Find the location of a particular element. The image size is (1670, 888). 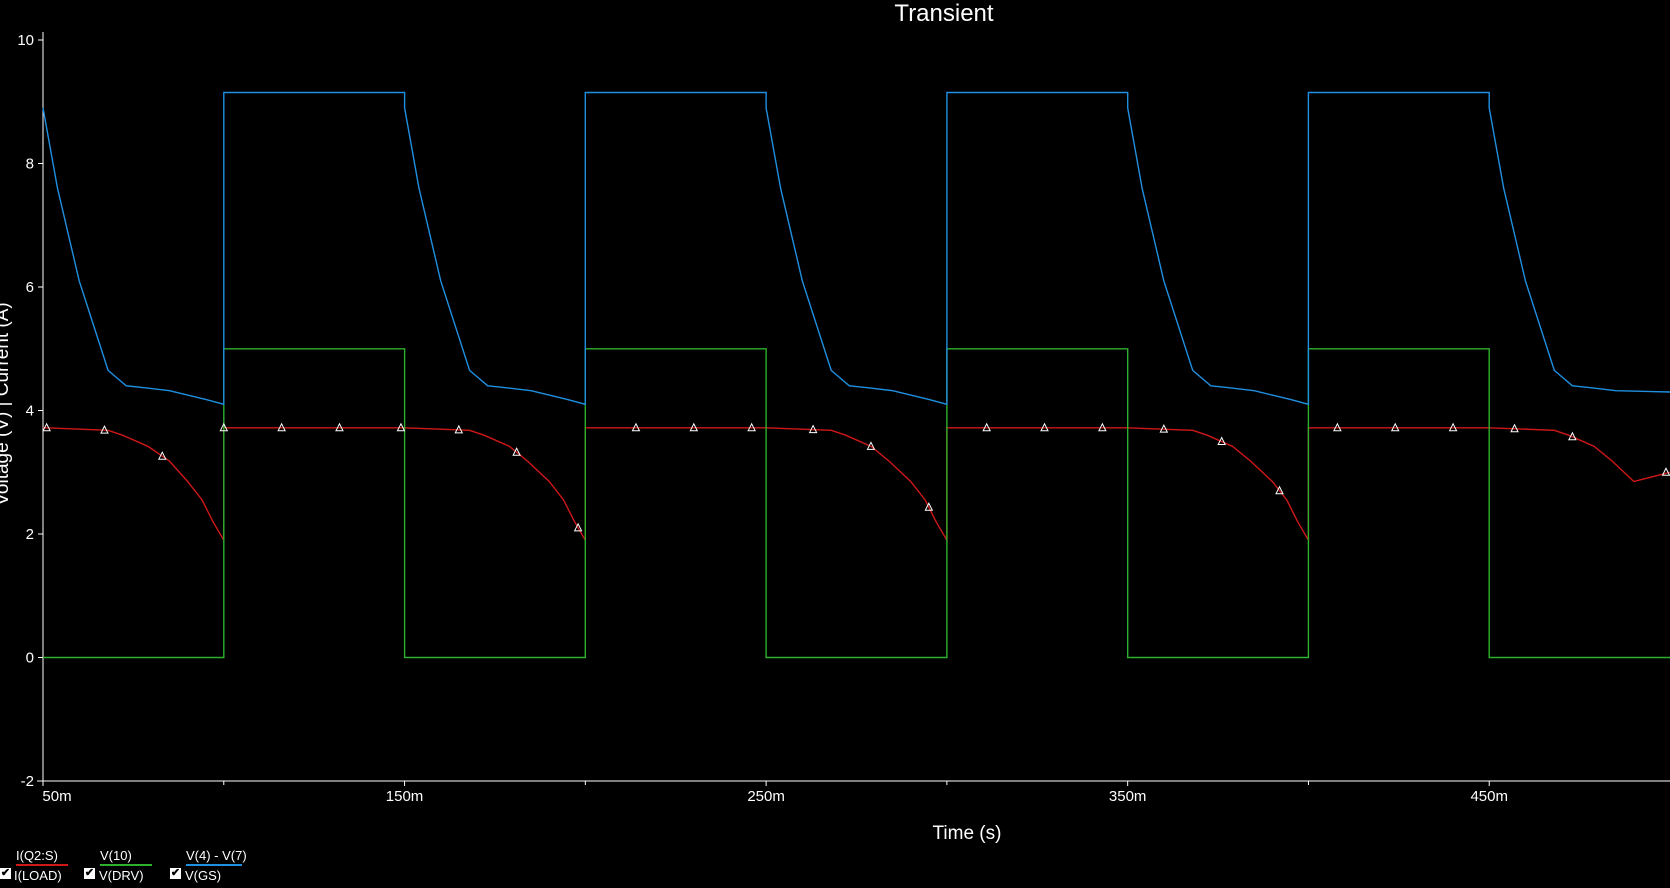

legend-series-1-name: I(Q2:S) is located at coordinates (37, 855).